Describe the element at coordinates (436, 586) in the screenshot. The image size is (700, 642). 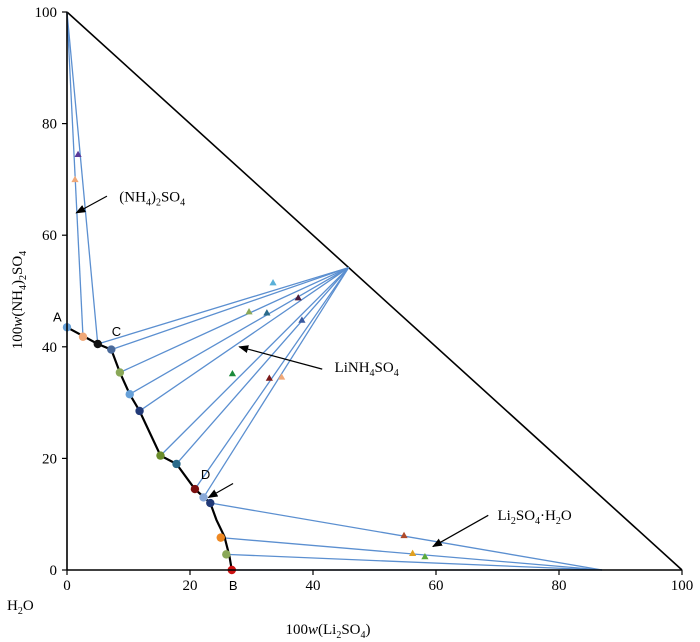
I see `x-tick-label-3: 60` at that location.